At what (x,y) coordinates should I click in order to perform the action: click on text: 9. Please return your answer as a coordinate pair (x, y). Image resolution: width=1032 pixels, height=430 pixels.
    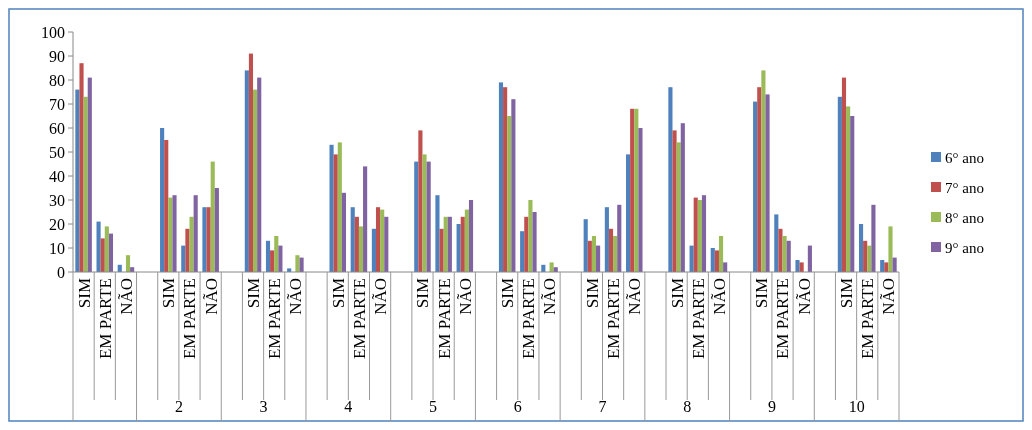
    Looking at the image, I should click on (771, 406).